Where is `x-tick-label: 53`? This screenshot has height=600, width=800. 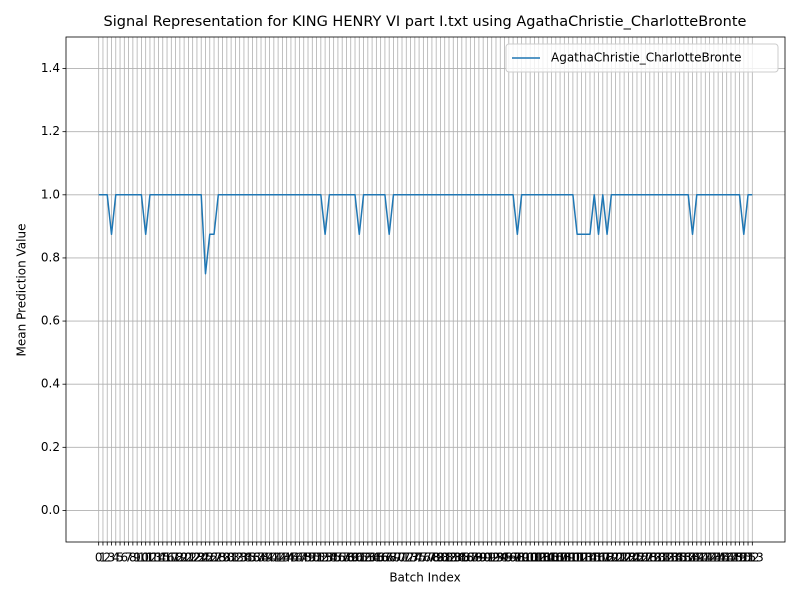
x-tick-label: 53 is located at coordinates (324, 558).